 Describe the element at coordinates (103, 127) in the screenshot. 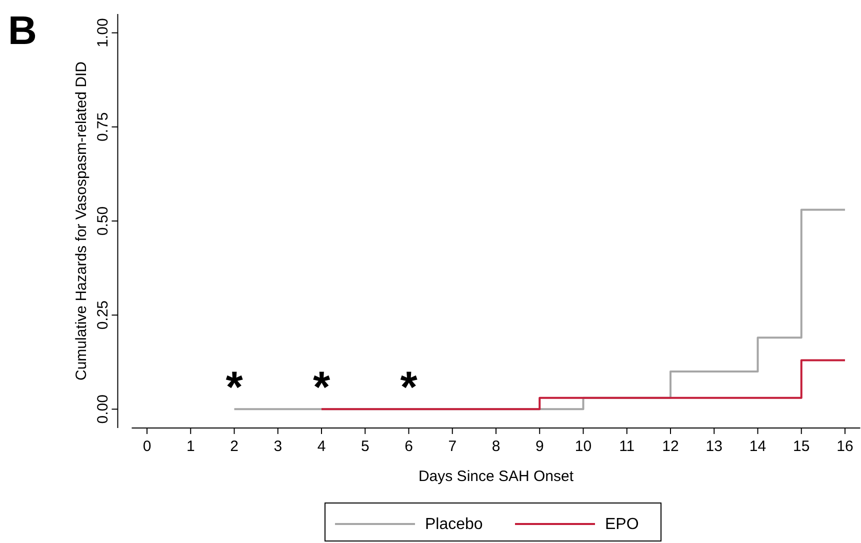

I see `y-tick-label: 0.75` at that location.